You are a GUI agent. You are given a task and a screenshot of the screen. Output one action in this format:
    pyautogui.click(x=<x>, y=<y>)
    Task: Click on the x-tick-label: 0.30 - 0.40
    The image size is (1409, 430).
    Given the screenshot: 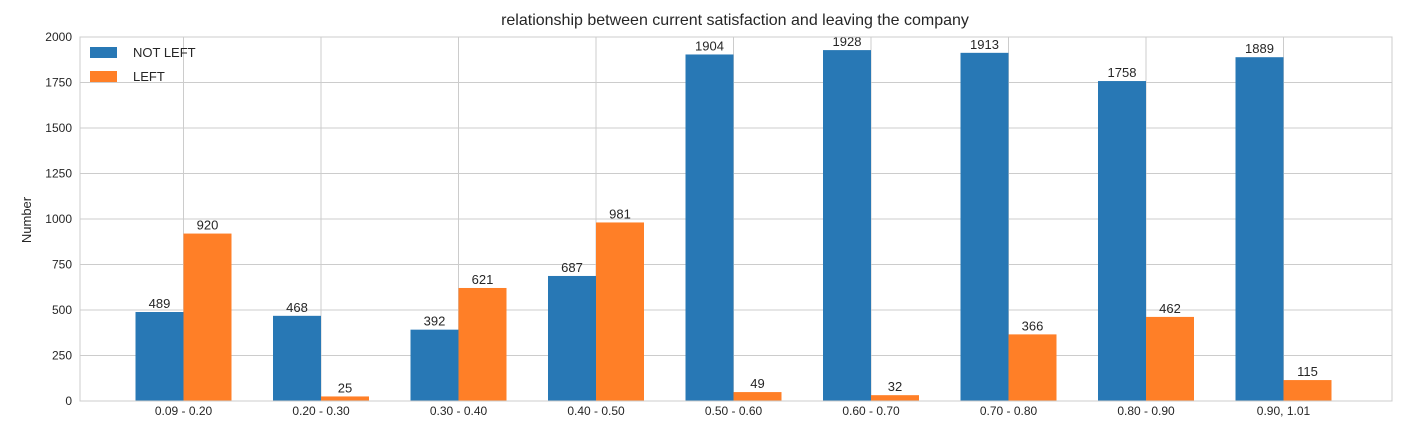 What is the action you would take?
    pyautogui.click(x=459, y=411)
    